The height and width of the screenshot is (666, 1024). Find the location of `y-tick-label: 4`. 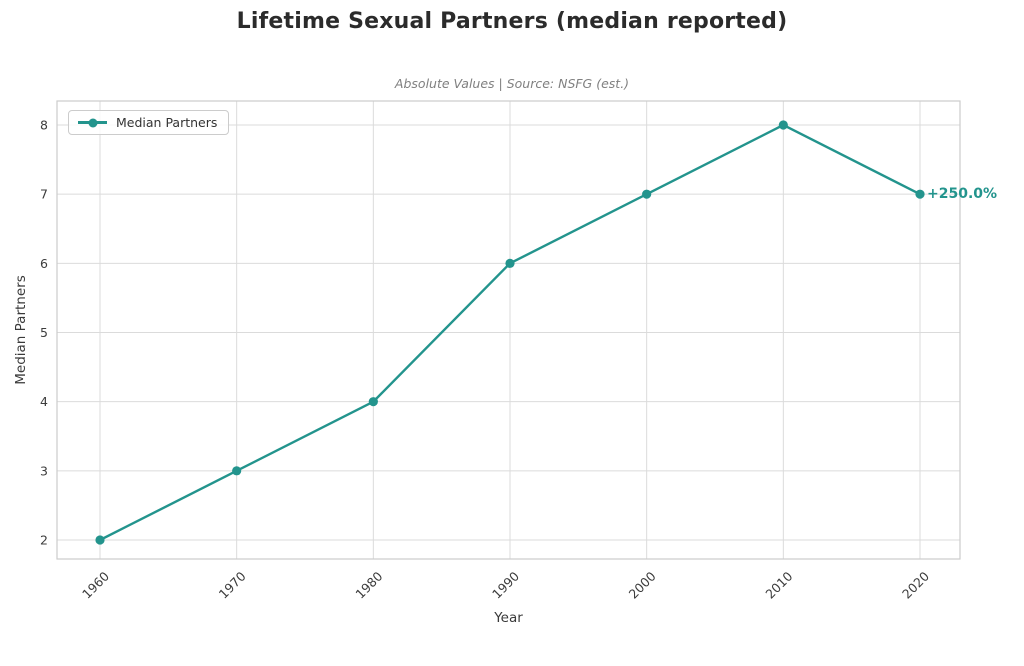

y-tick-label: 4 is located at coordinates (44, 401).